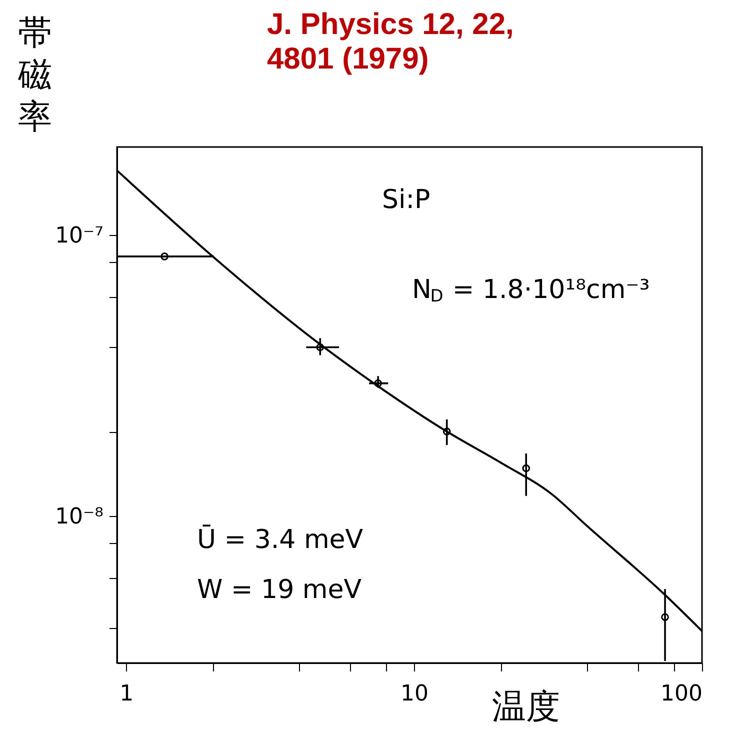  What do you see at coordinates (390, 42) in the screenshot?
I see `chart-title: J. Physics 12, 22, 4801 (1979)` at bounding box center [390, 42].